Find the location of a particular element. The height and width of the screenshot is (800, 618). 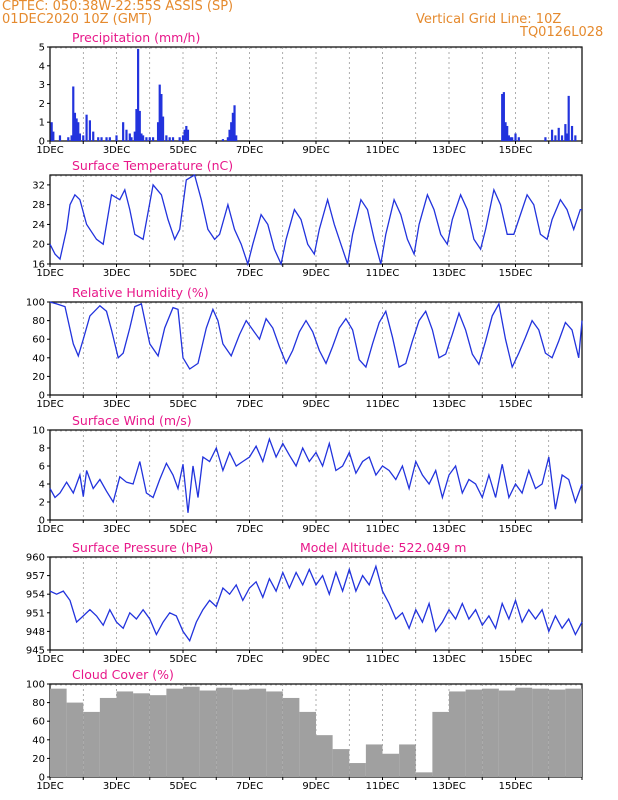

panel-title-wind: Surface Wind (m/s) is located at coordinates (132, 420).